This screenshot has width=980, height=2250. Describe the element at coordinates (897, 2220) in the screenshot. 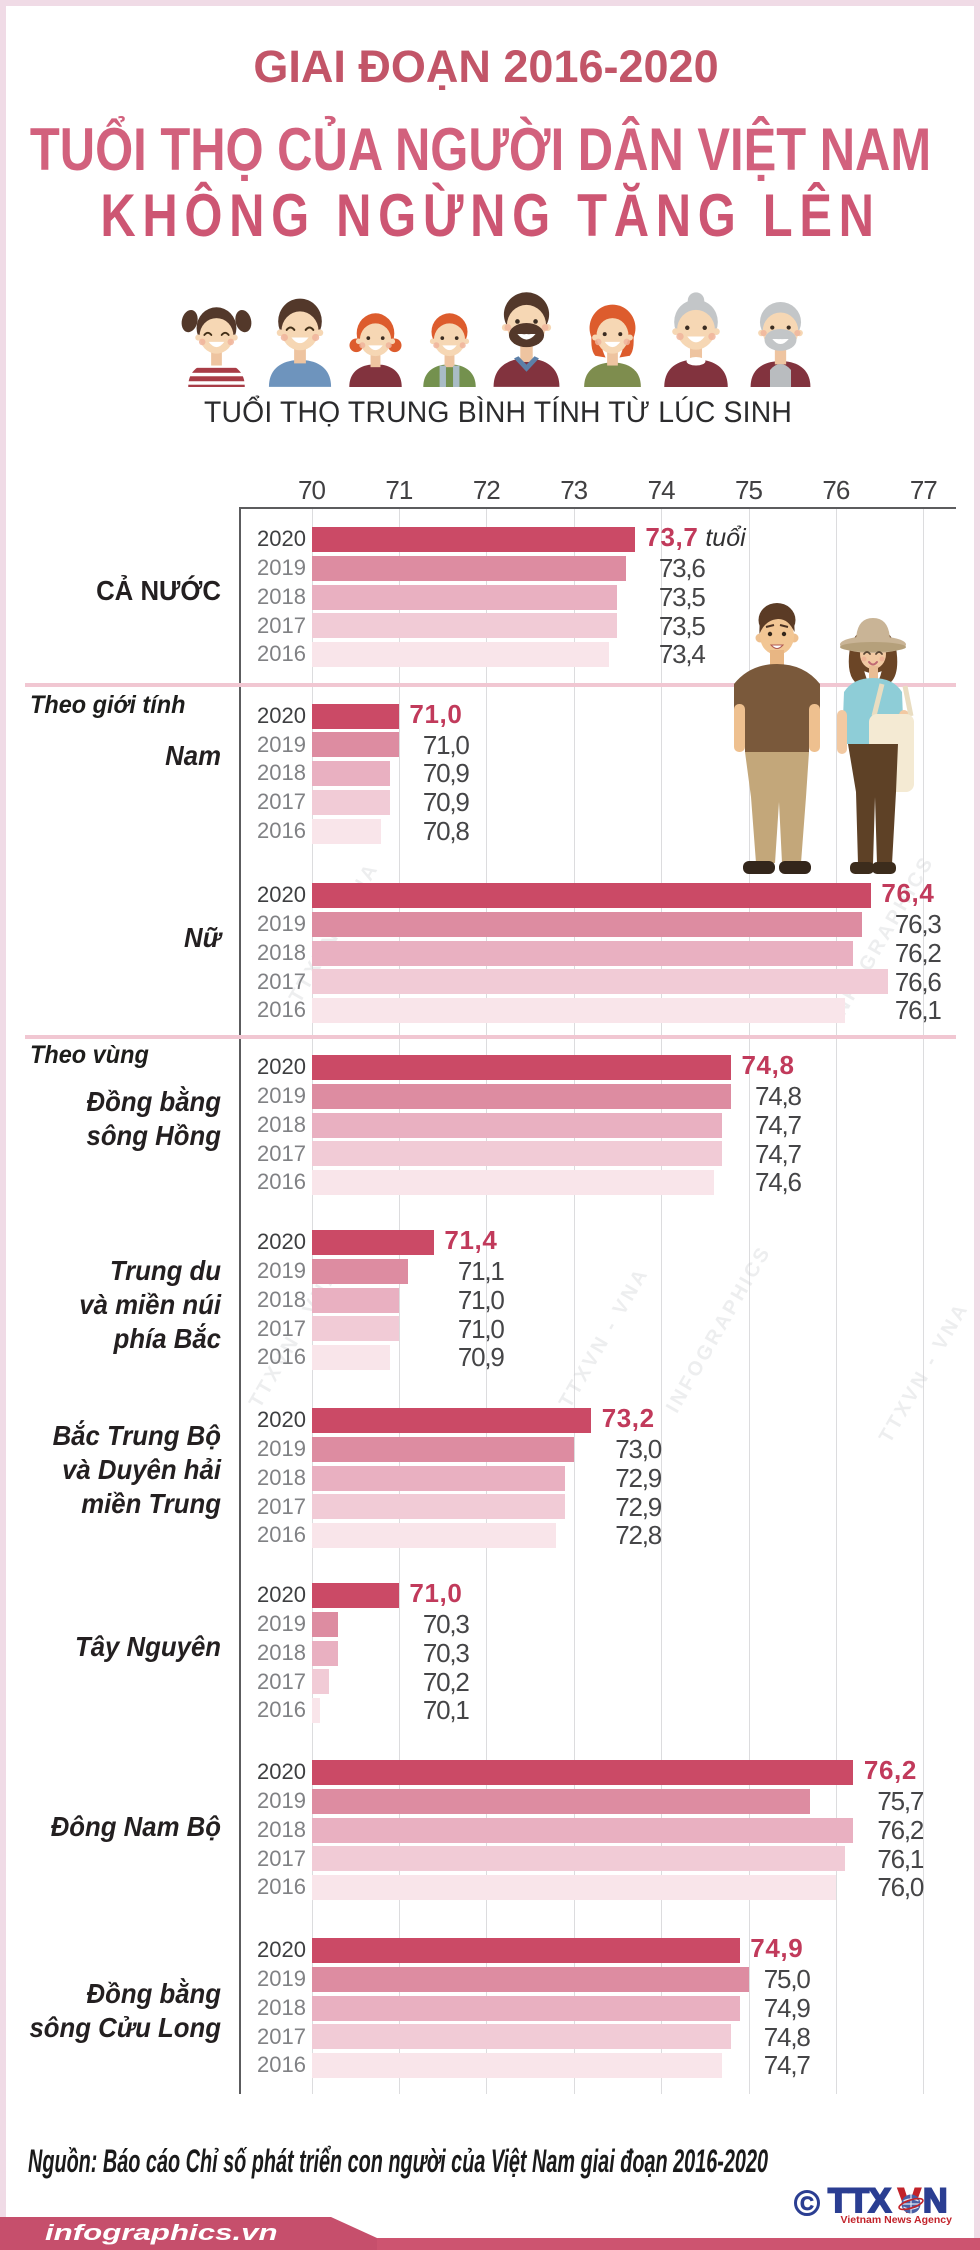

I see `svg-text: Vietnam News Agency` at that location.